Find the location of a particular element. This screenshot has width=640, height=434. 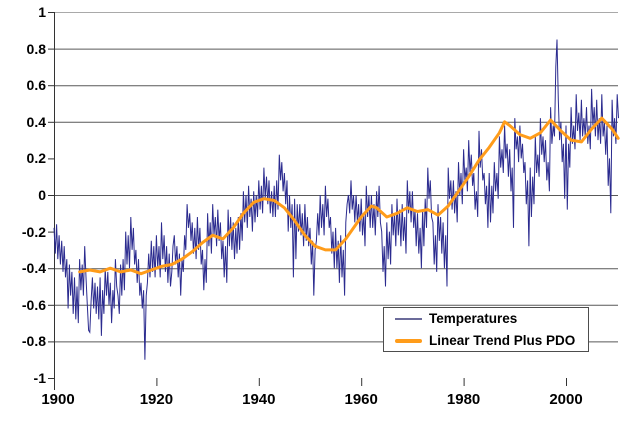

y-tick-label: -0.4 is located at coordinates (33, 268).